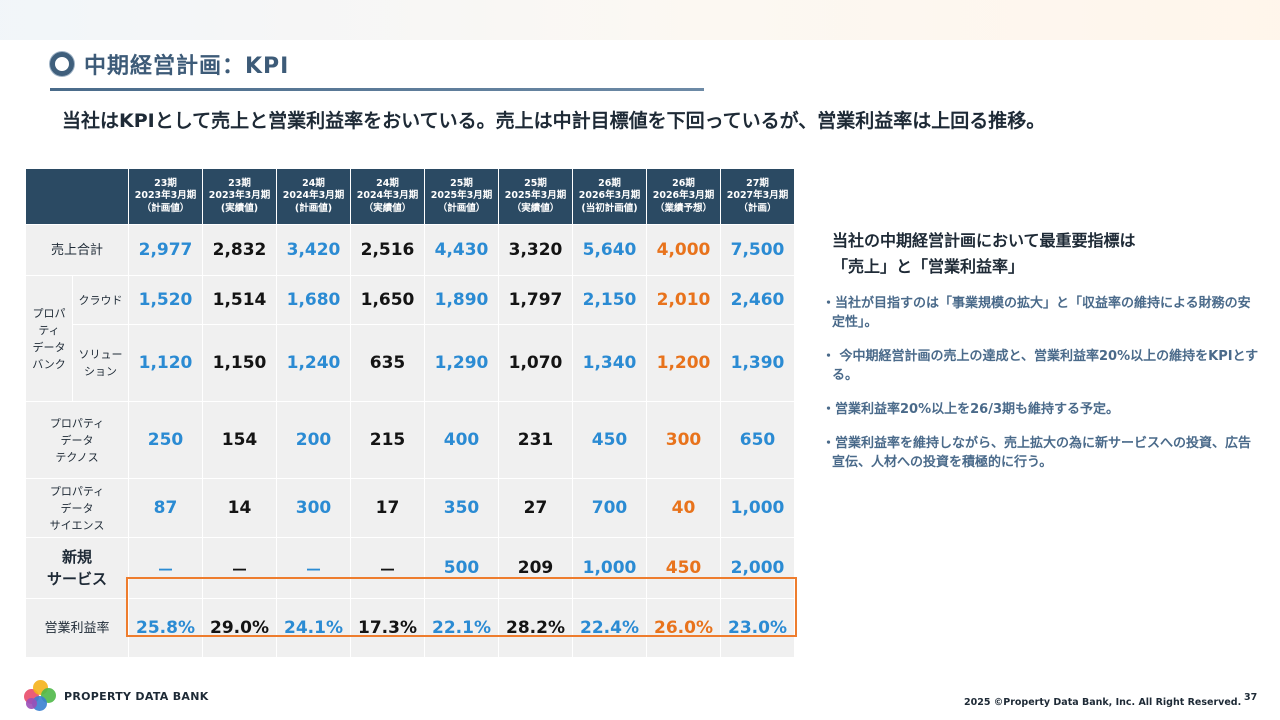 The width and height of the screenshot is (1280, 720). I want to click on column-header-line: 23期, so click(165, 183).